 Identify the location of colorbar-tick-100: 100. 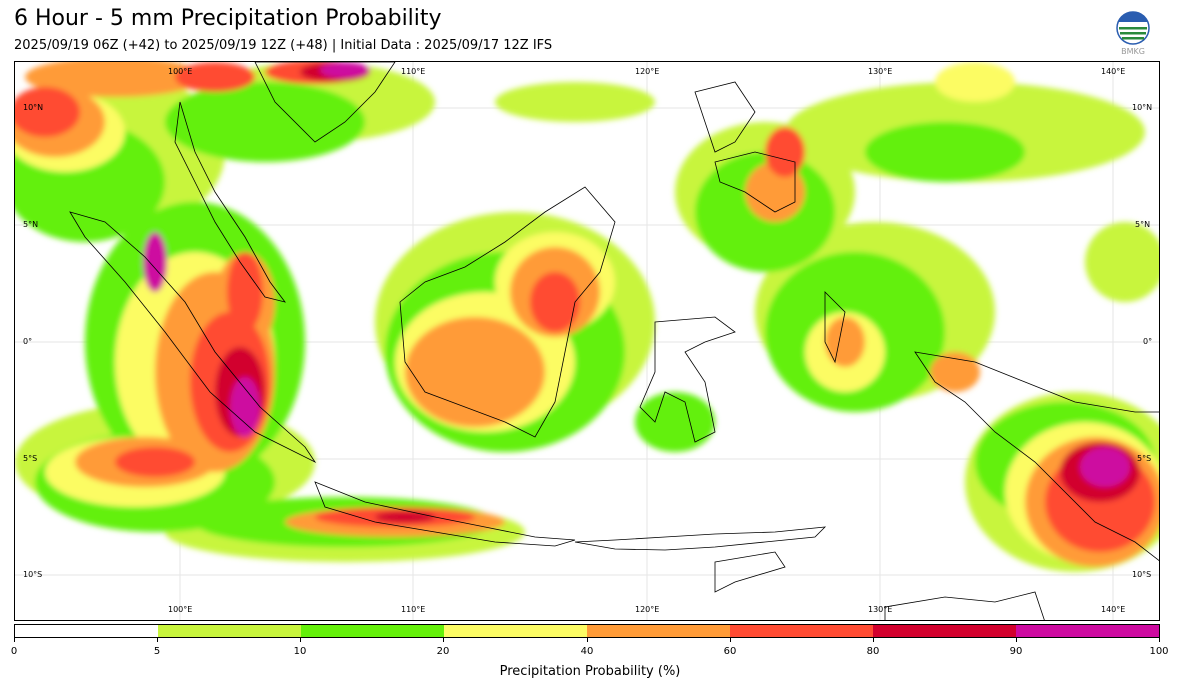
(1159, 651).